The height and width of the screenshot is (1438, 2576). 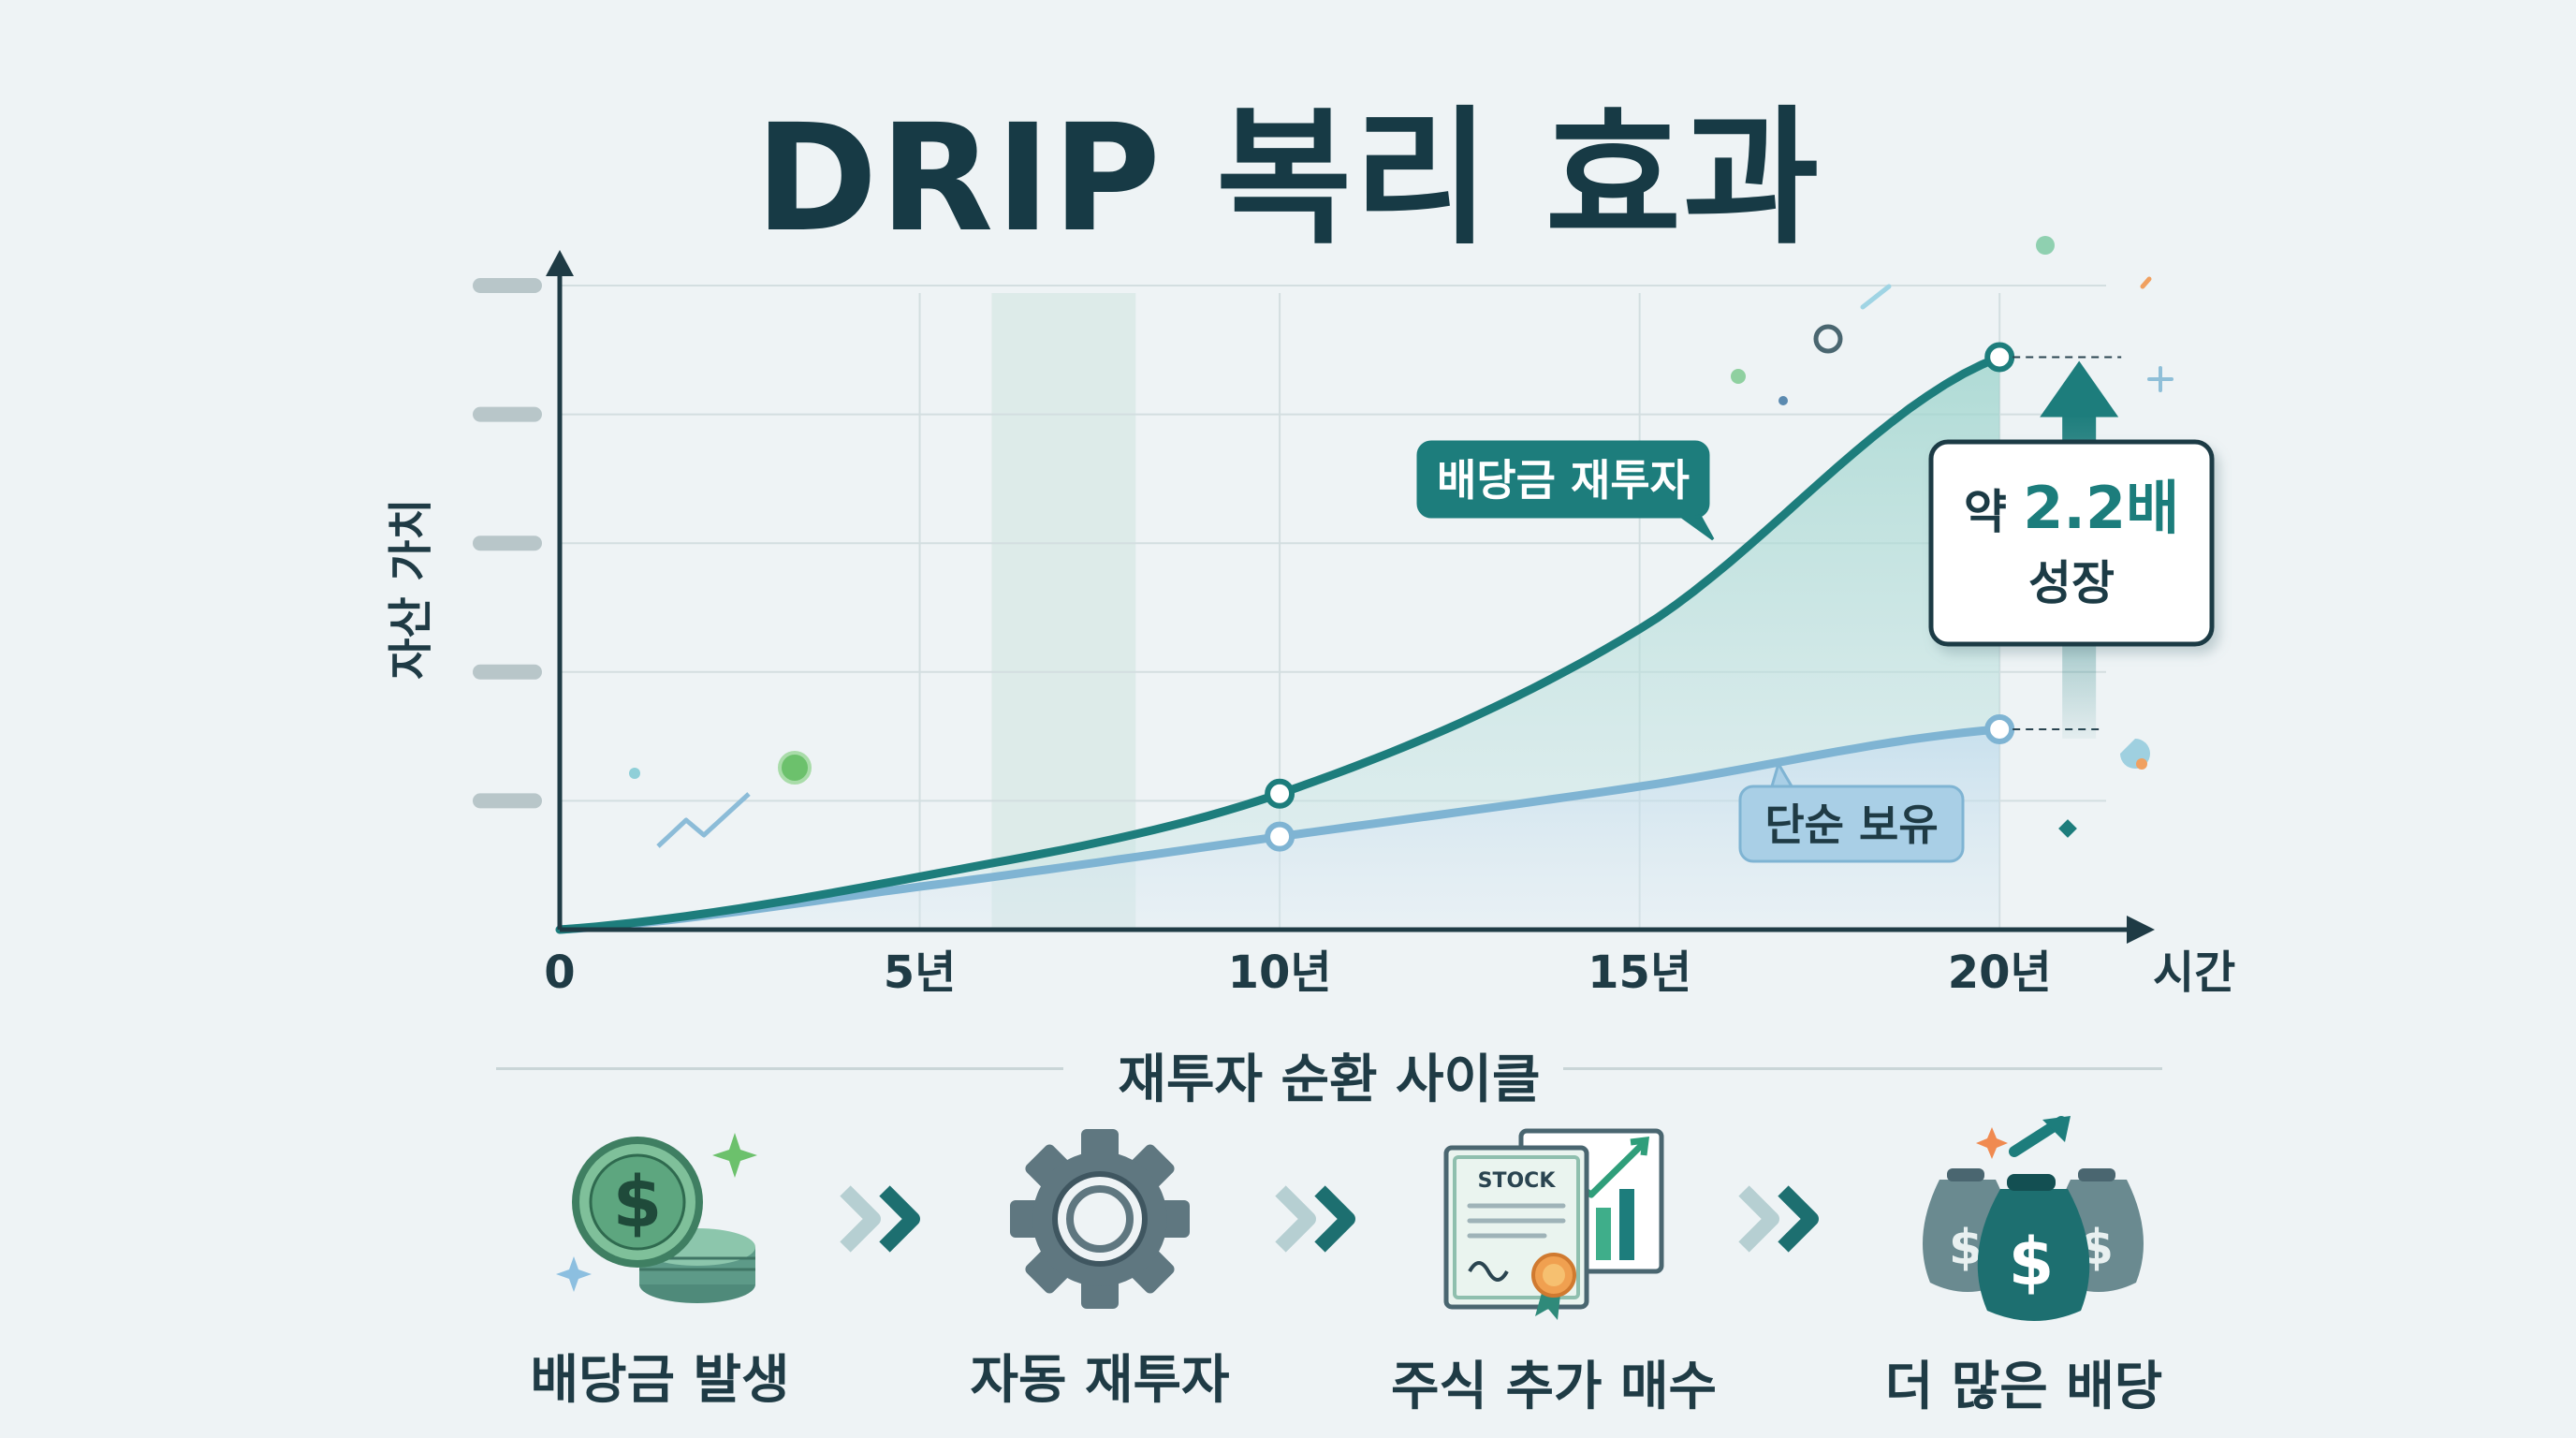 What do you see at coordinates (2101, 508) in the screenshot?
I see `annotation-multiplier: 2.2배` at bounding box center [2101, 508].